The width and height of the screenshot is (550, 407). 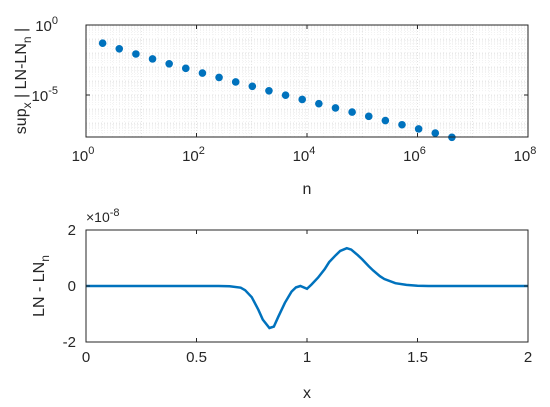 I want to click on top-xtick-label: 10⁶, so click(x=414, y=155).